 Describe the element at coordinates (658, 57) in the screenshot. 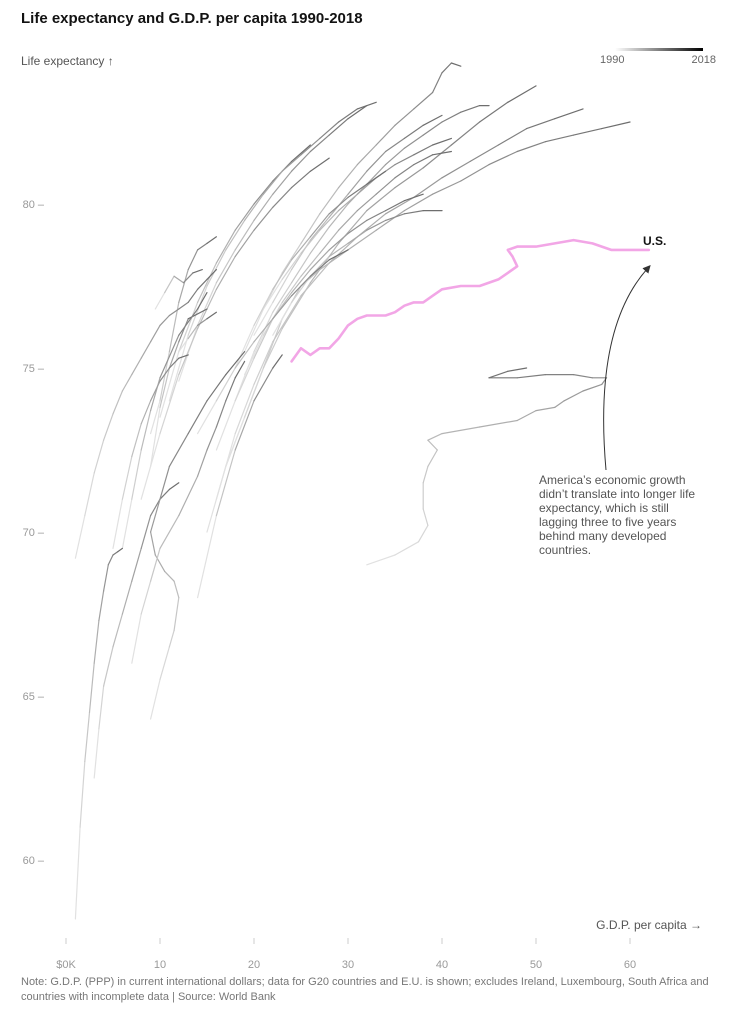

I see `year-legend: 1990 2018` at that location.